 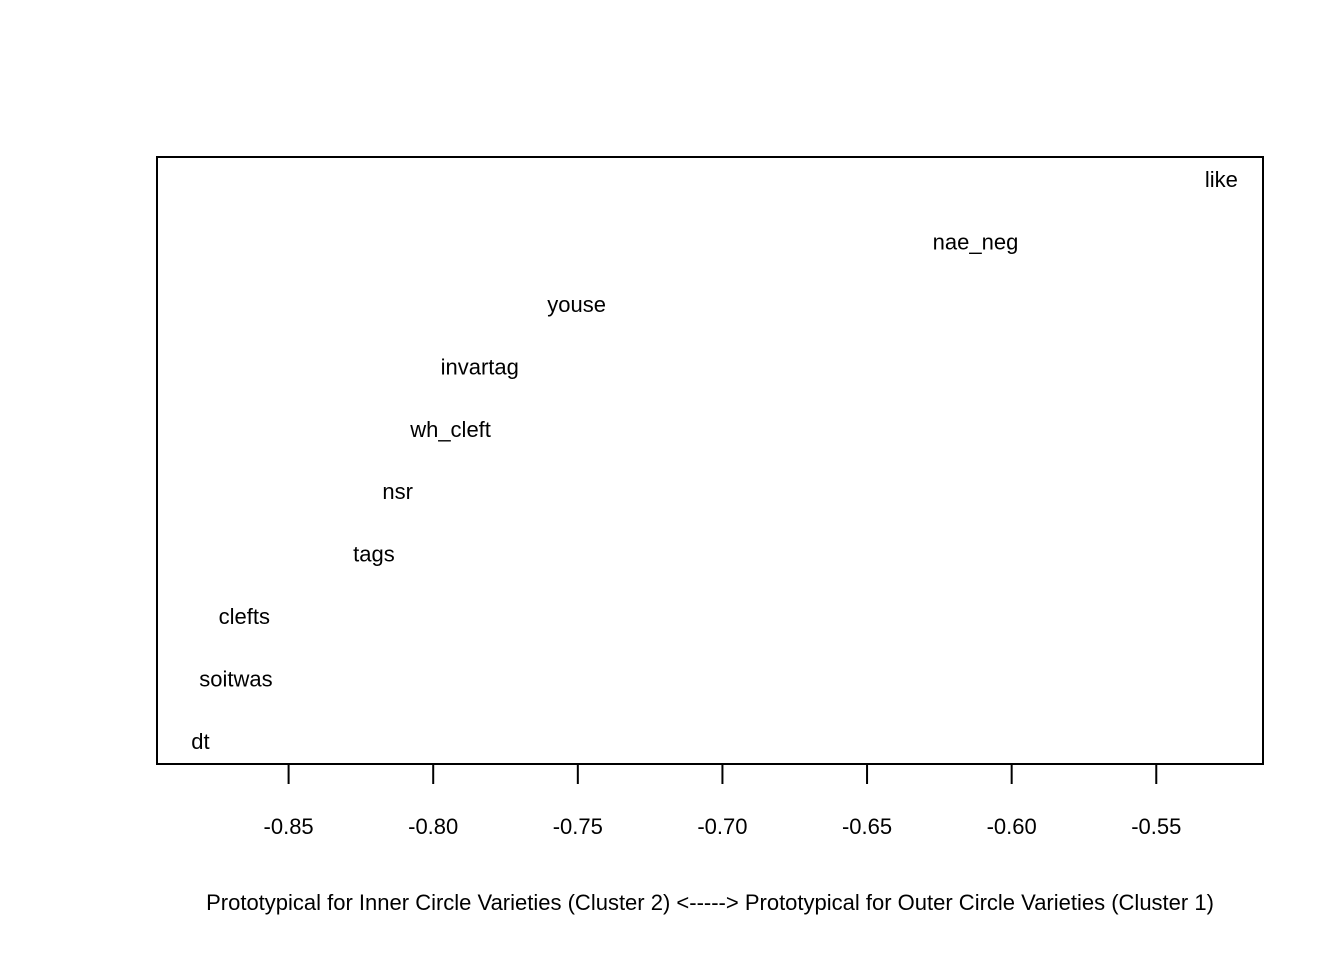 What do you see at coordinates (722, 826) in the screenshot?
I see `x-tick-label: -0.70` at bounding box center [722, 826].